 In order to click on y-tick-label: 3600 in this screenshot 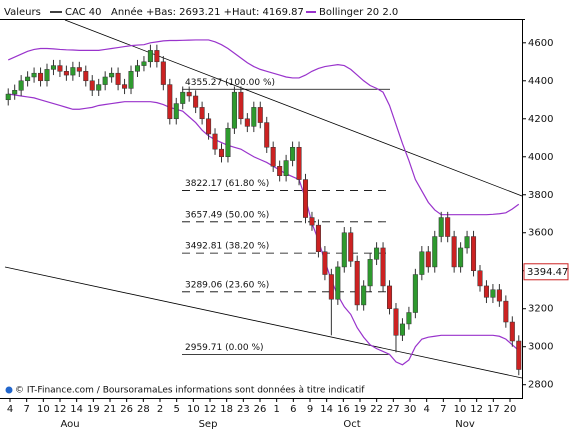, I will do `click(540, 233)`.